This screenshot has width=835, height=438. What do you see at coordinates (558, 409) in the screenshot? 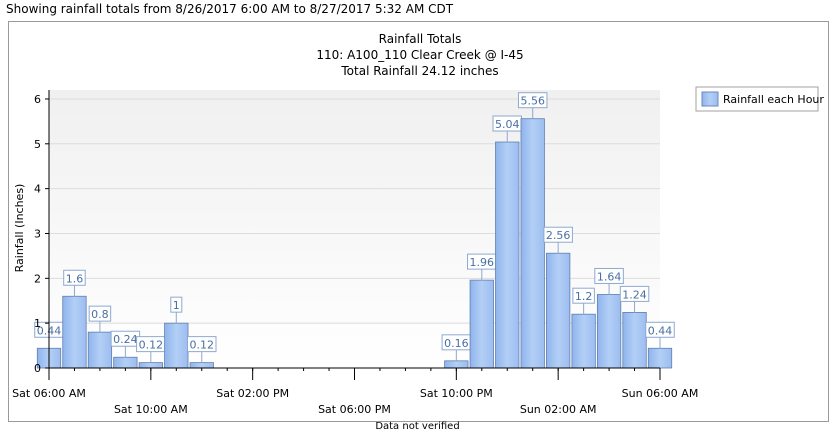
I see `x-tick-label: Sun 02:00 AM` at bounding box center [558, 409].